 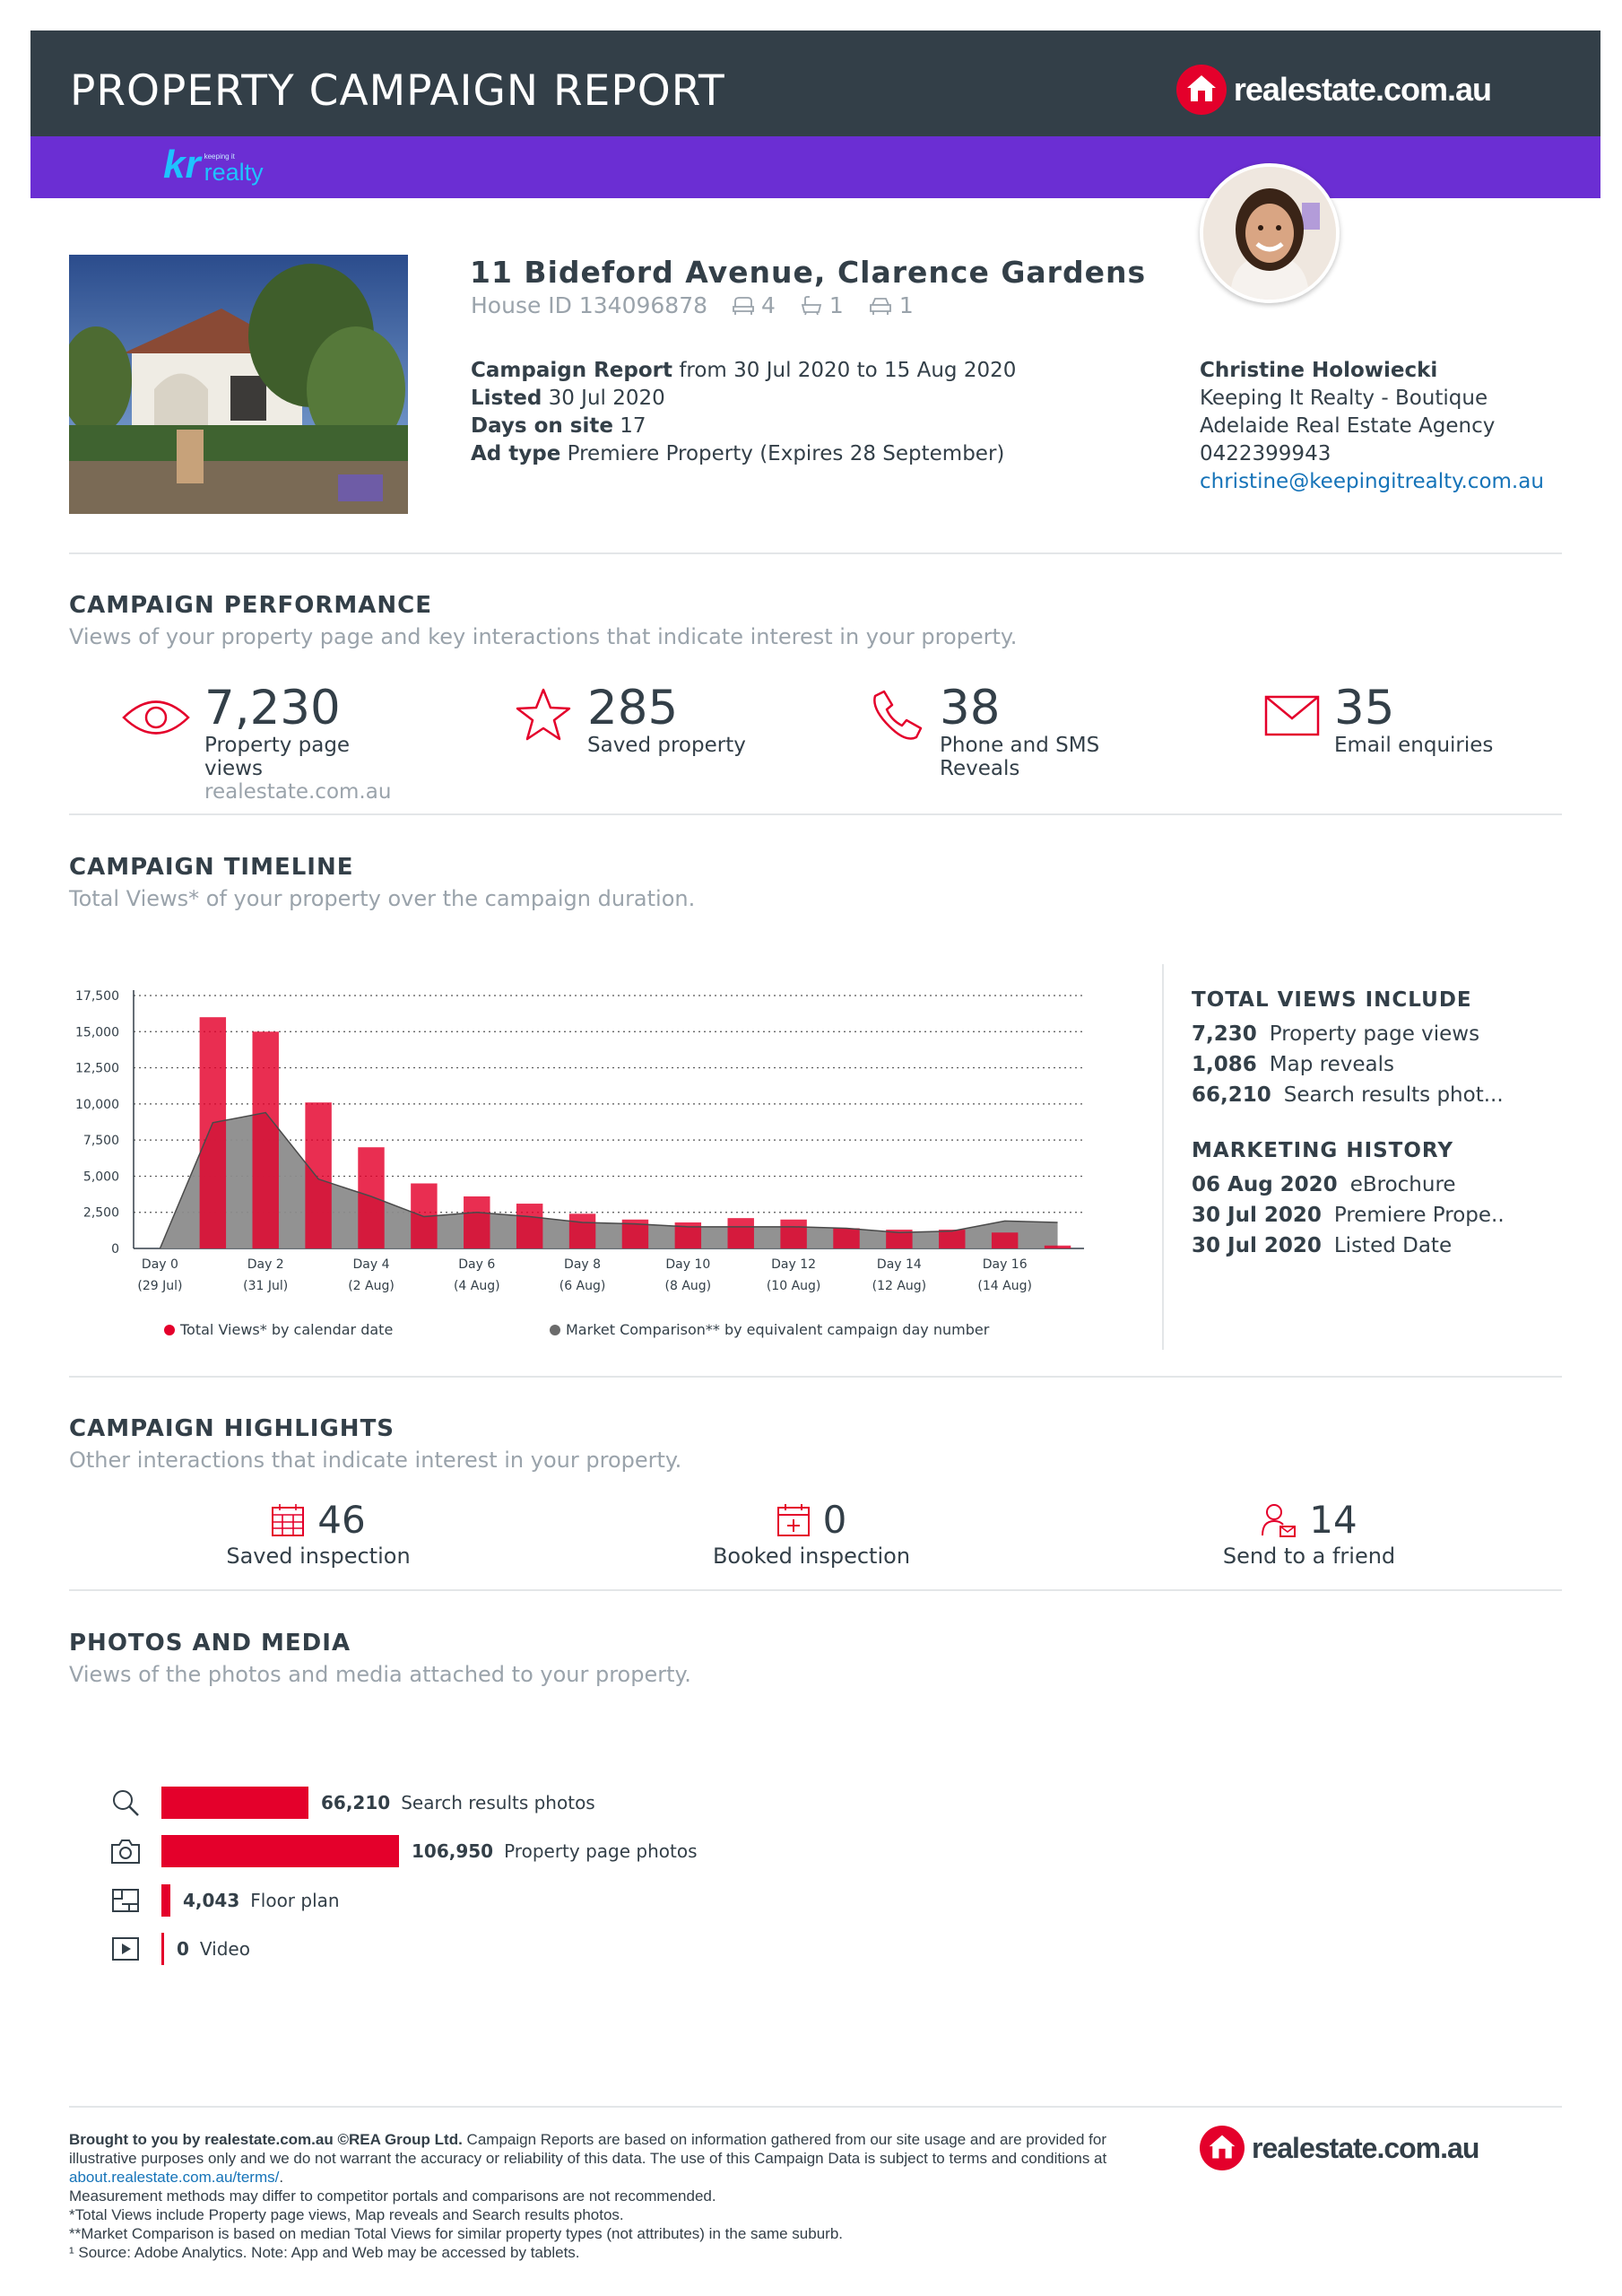 What do you see at coordinates (280, 1851) in the screenshot?
I see `media-bar` at bounding box center [280, 1851].